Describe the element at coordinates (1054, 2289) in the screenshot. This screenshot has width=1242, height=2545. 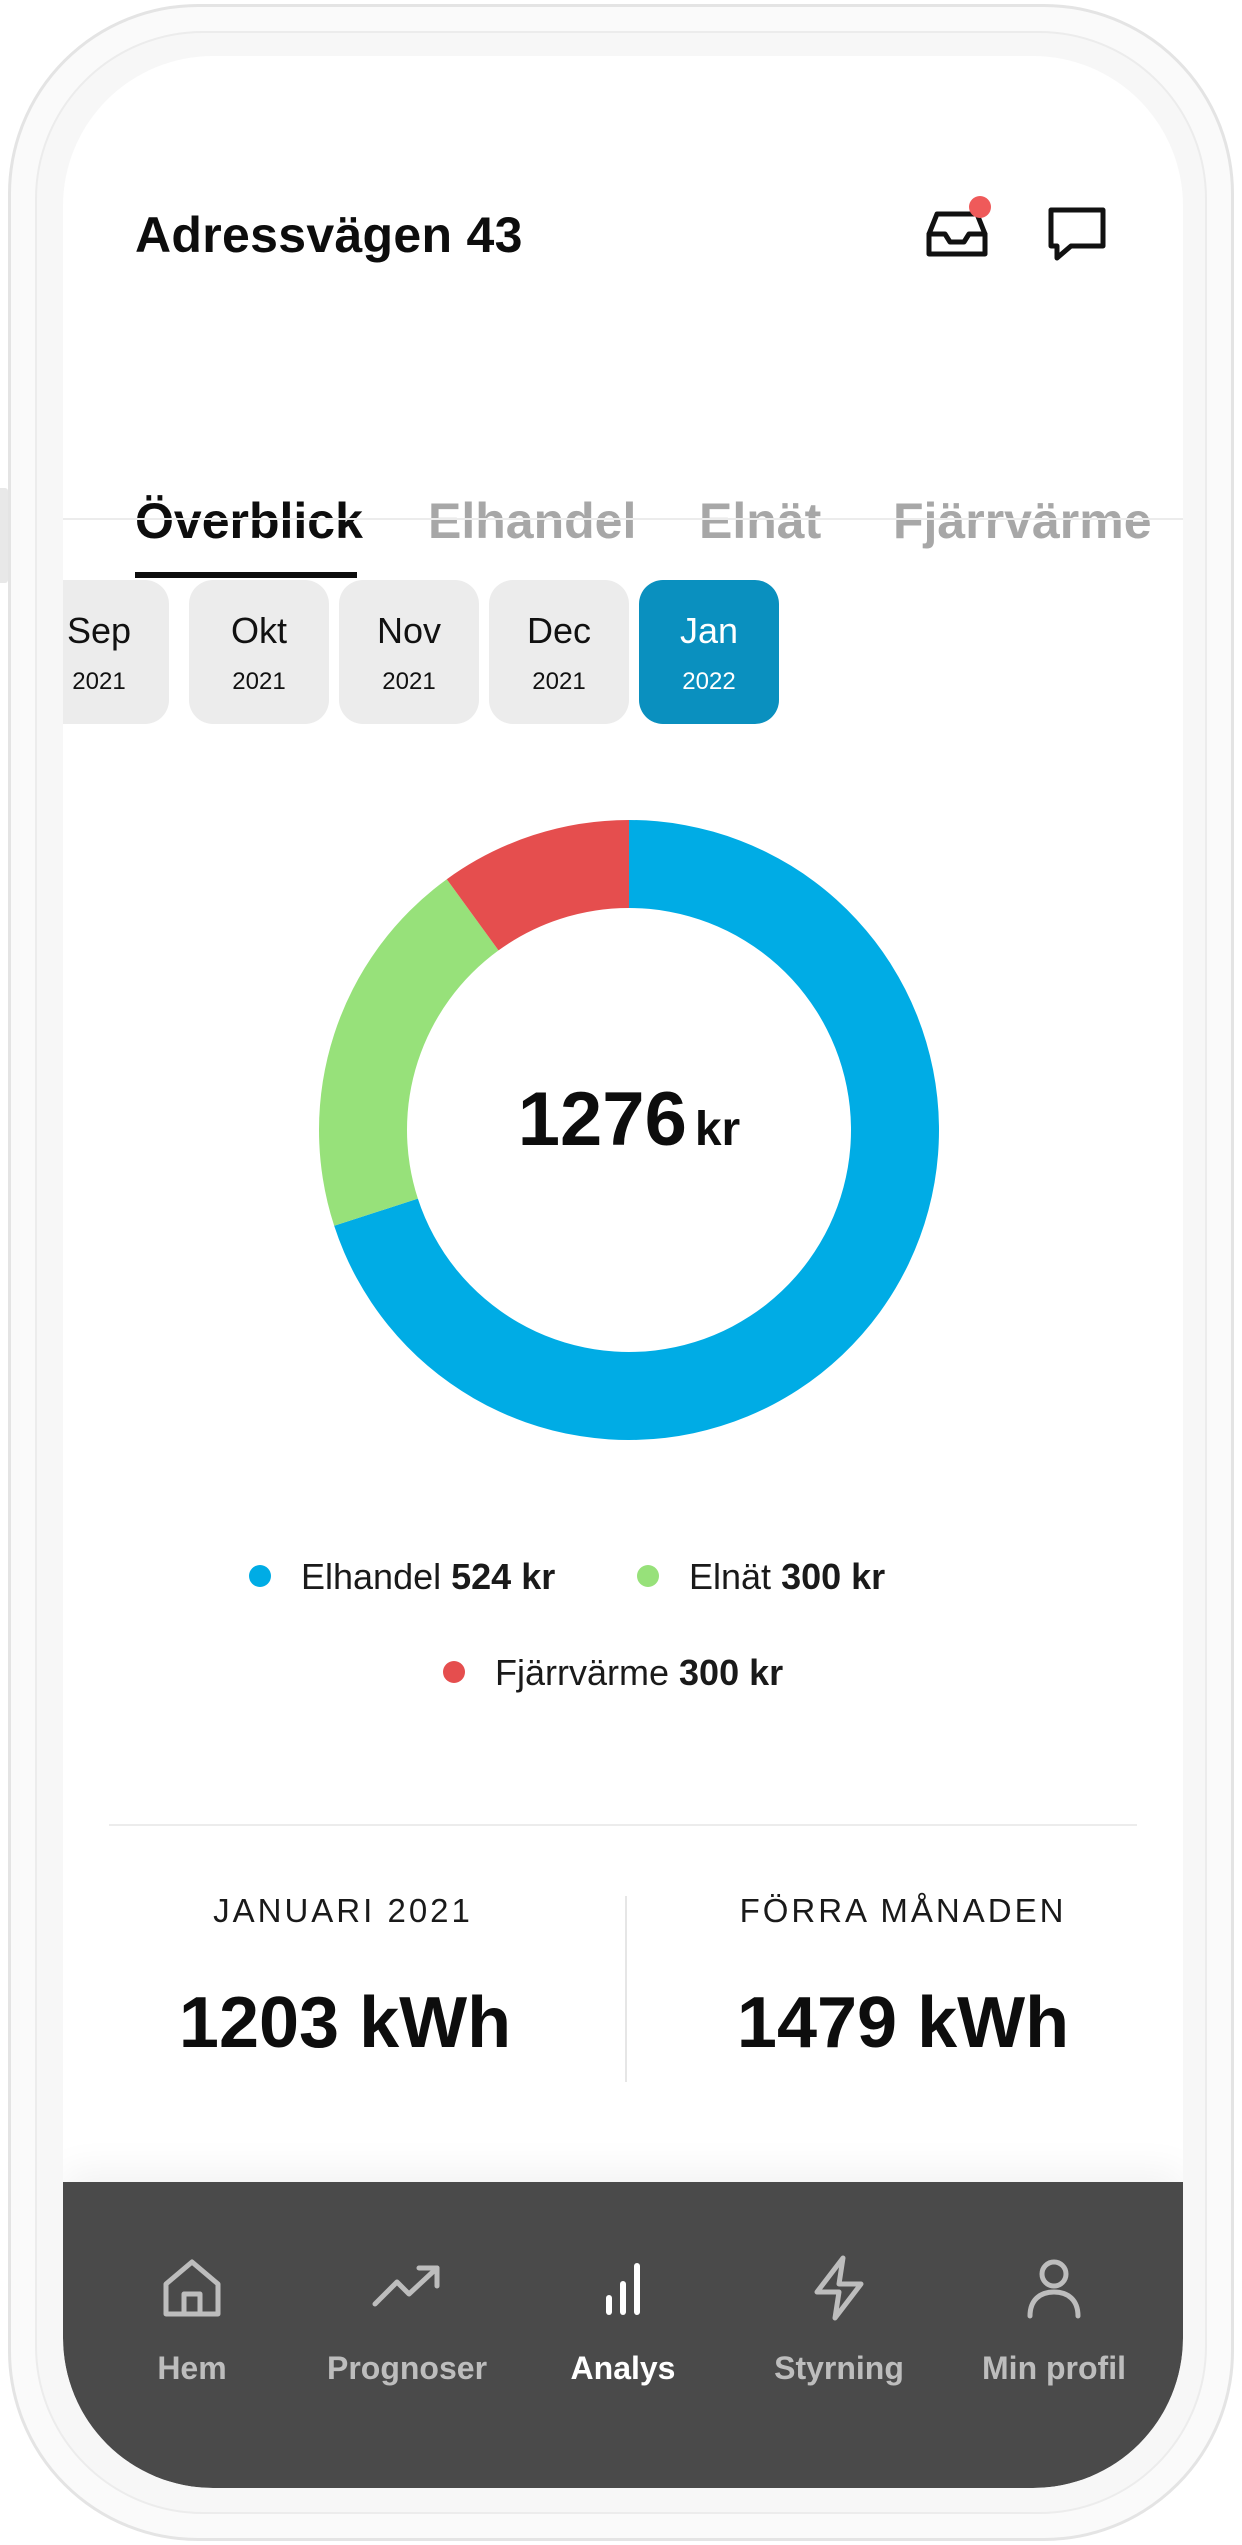
I see `user-icon` at that location.